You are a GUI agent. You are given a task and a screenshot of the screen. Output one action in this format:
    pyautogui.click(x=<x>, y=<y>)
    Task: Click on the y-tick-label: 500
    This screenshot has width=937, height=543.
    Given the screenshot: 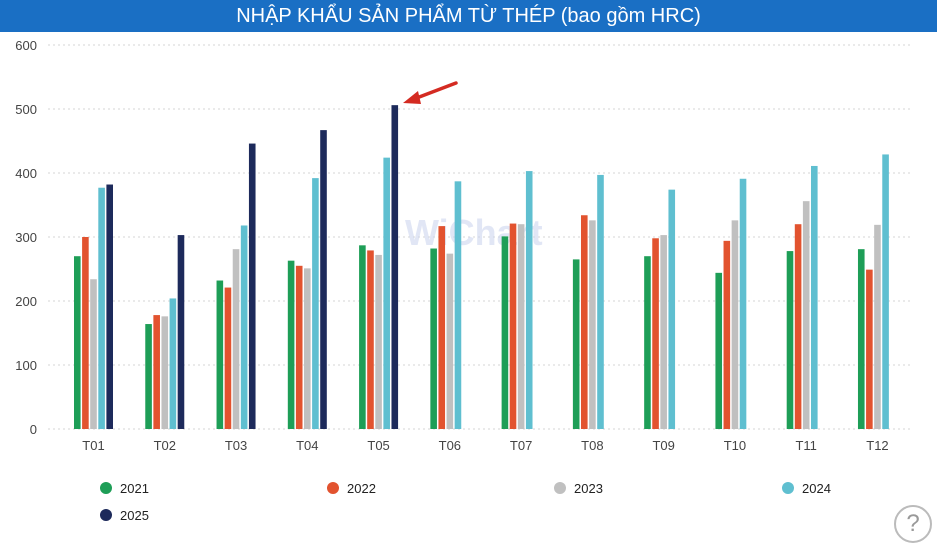 What is the action you would take?
    pyautogui.click(x=26, y=109)
    